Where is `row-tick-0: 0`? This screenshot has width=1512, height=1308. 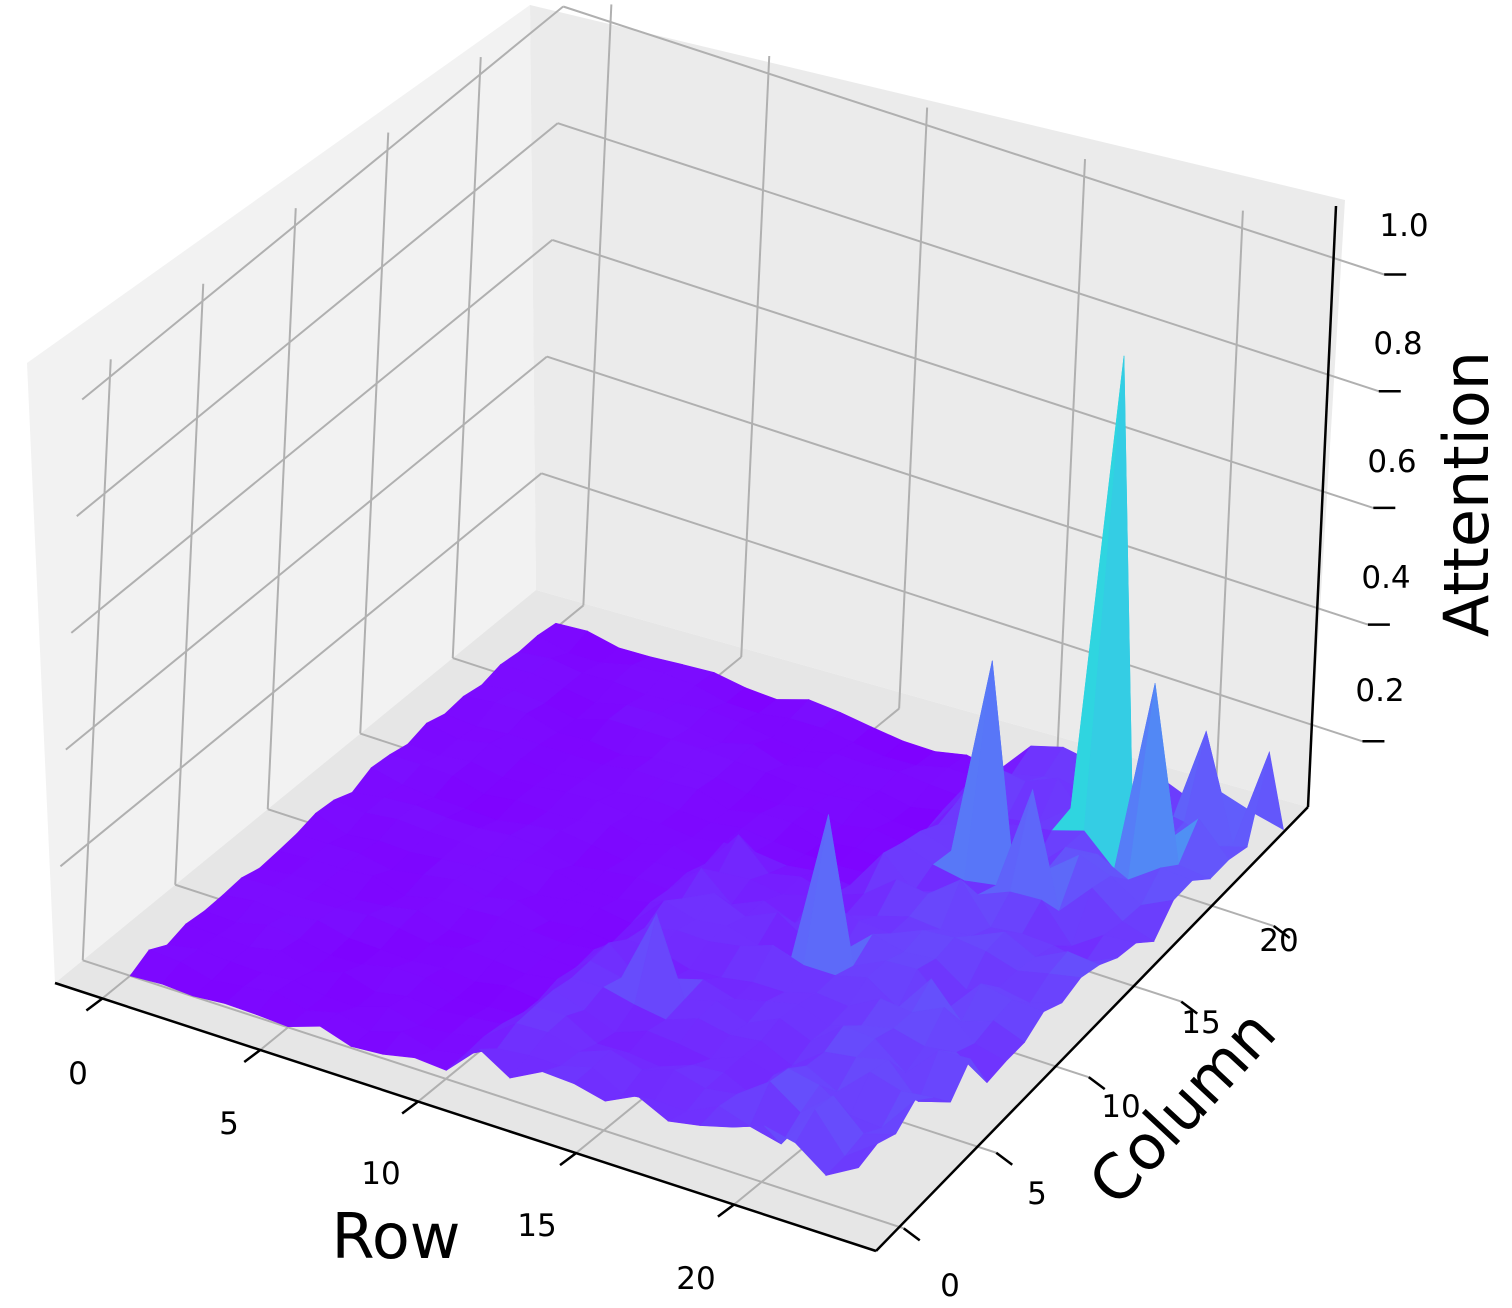 row-tick-0: 0 is located at coordinates (78, 1074).